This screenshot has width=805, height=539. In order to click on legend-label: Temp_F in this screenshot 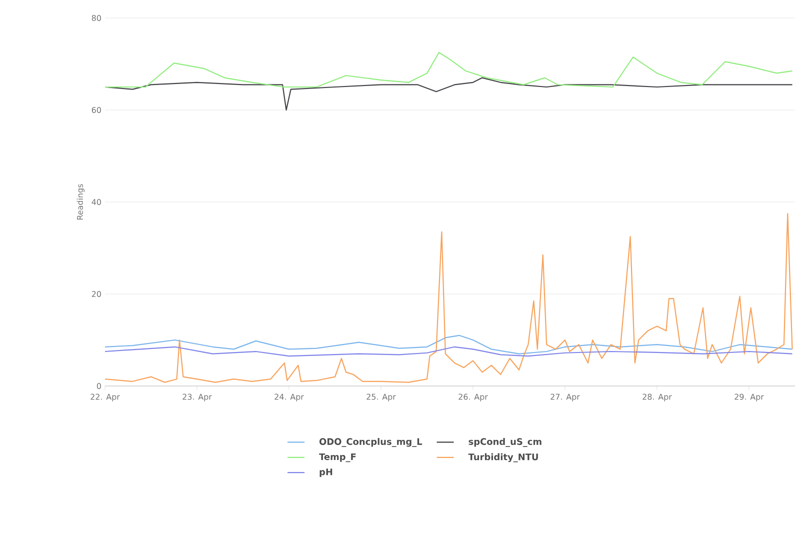, I will do `click(337, 457)`.